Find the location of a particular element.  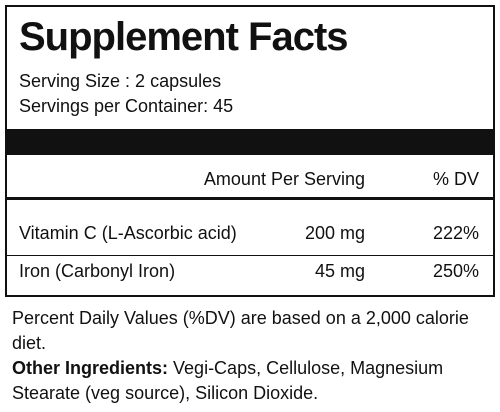

divider-bar is located at coordinates (250, 142).